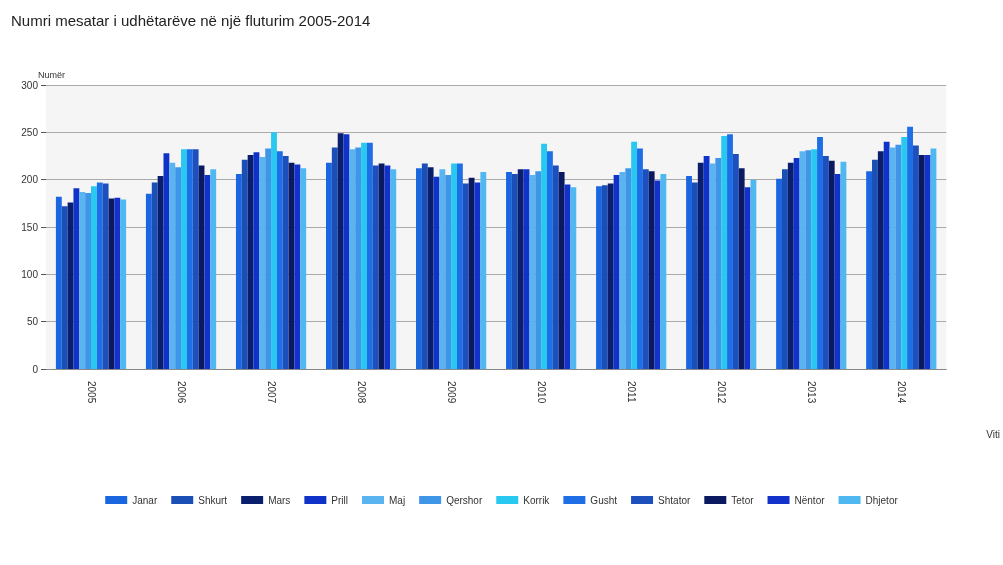 This screenshot has height=565, width=1003. Describe the element at coordinates (361, 392) in the screenshot. I see `x-tick-label: 2008` at that location.